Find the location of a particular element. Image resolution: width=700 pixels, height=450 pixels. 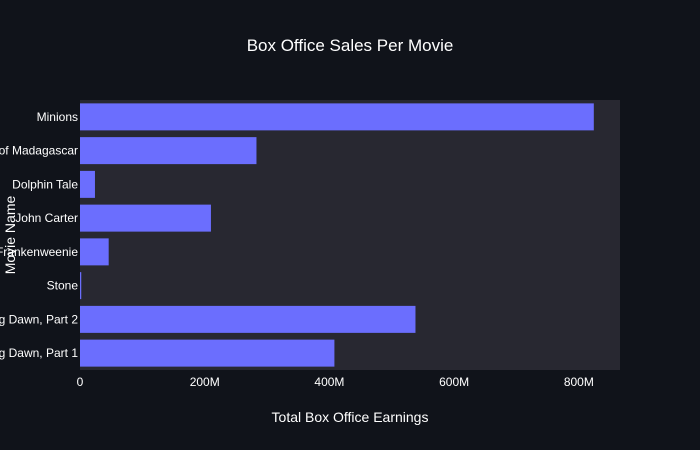

x-tick-labels: 0 200M 400M 600M 800M is located at coordinates (335, 382).